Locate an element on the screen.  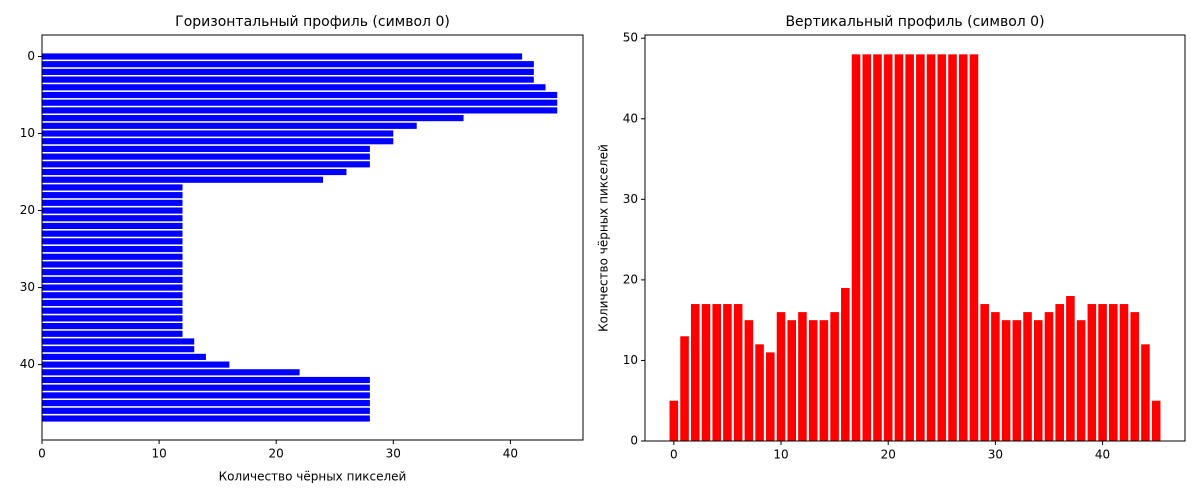
chart-title: Горизонтальный профиль (символ 0) is located at coordinates (312, 22).